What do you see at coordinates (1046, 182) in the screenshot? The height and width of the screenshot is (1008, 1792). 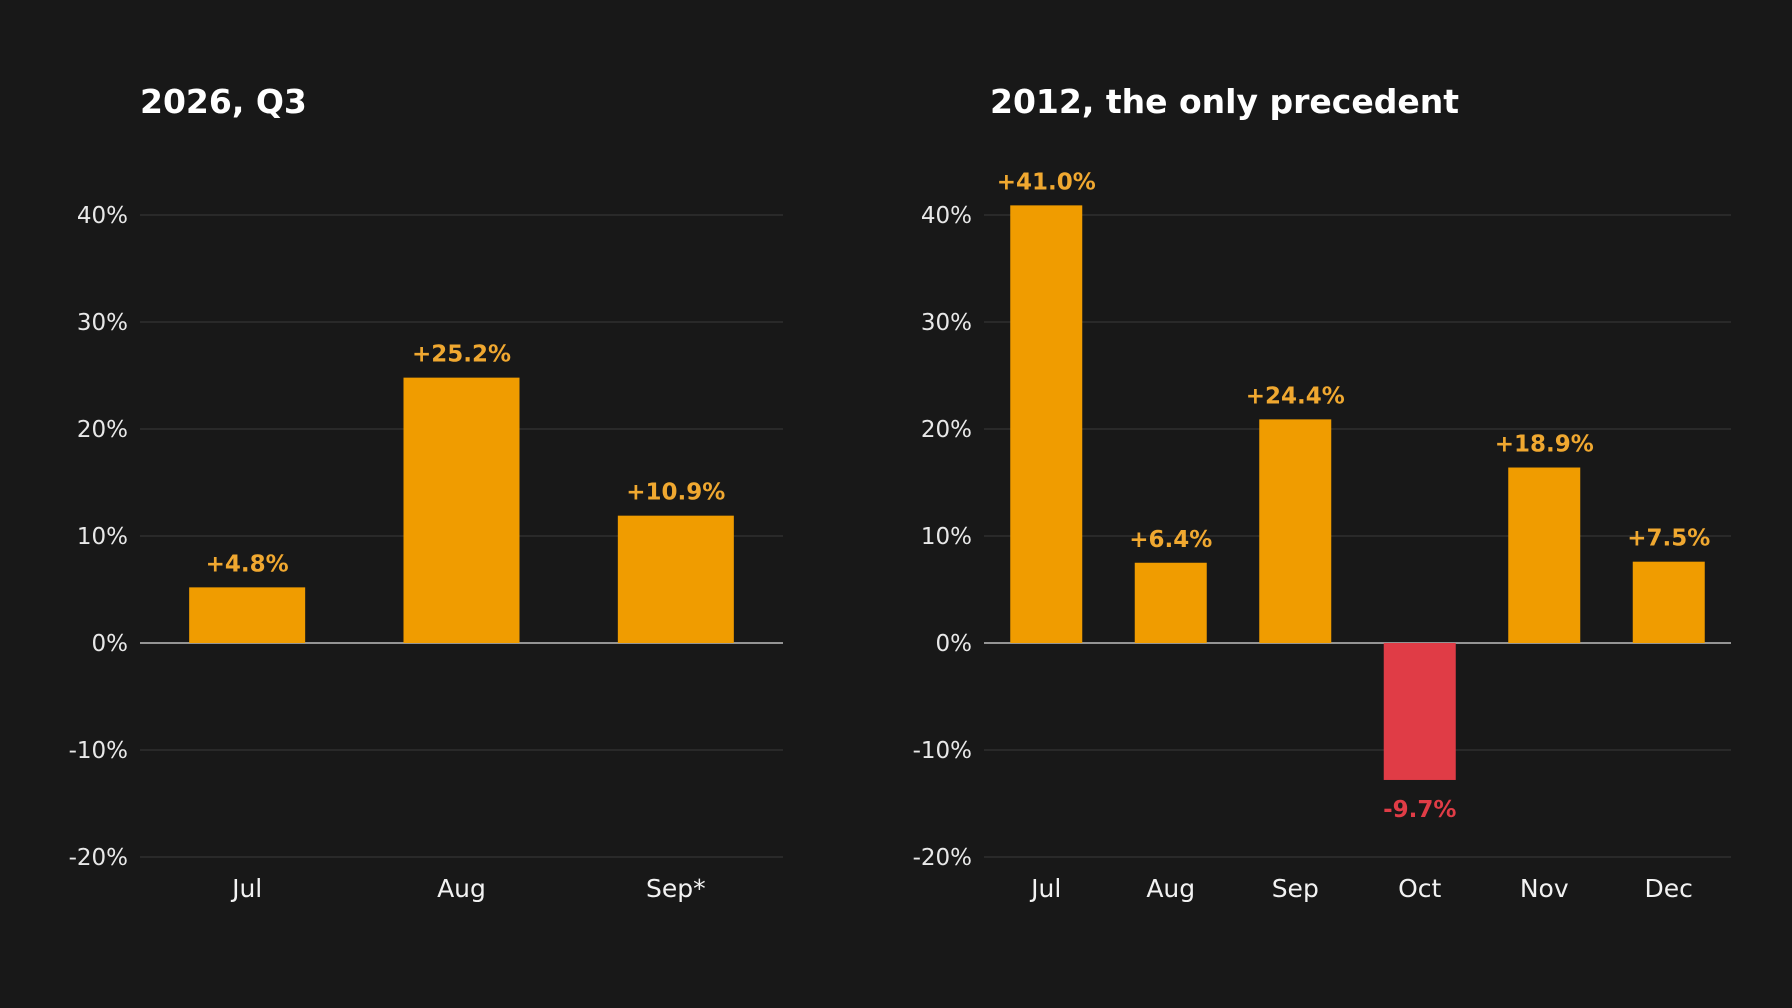 I see `data-label: +41.0%` at bounding box center [1046, 182].